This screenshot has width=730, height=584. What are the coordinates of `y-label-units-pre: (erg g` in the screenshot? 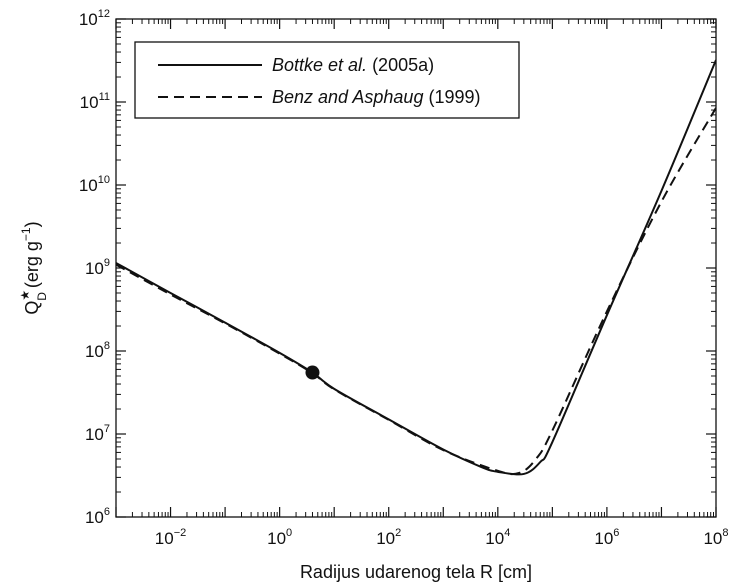 It's located at (32, 264).